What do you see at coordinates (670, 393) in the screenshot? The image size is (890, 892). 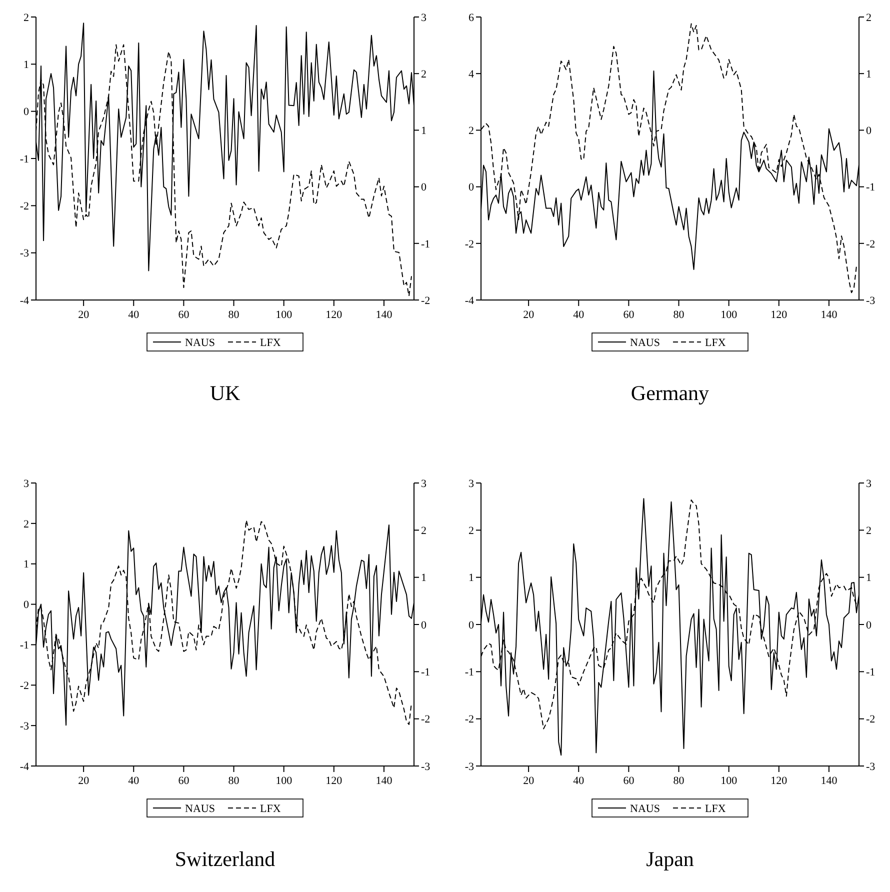 I see `text: Germany` at bounding box center [670, 393].